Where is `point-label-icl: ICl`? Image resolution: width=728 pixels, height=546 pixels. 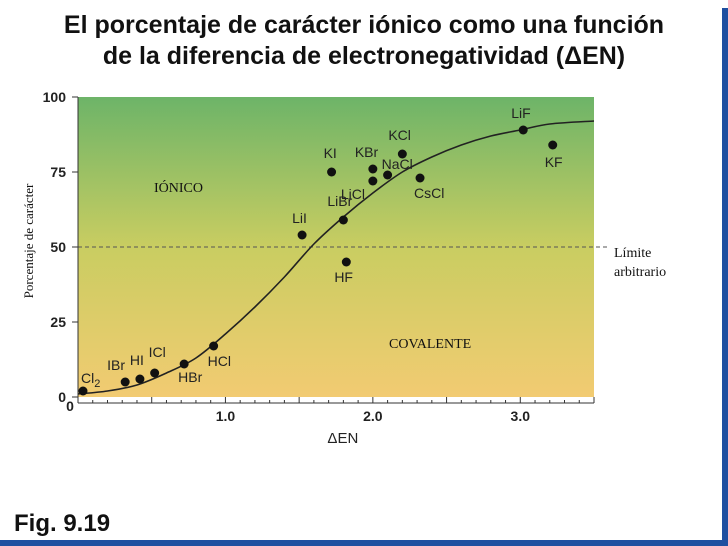
point-label-icl: ICl is located at coordinates (157, 352).